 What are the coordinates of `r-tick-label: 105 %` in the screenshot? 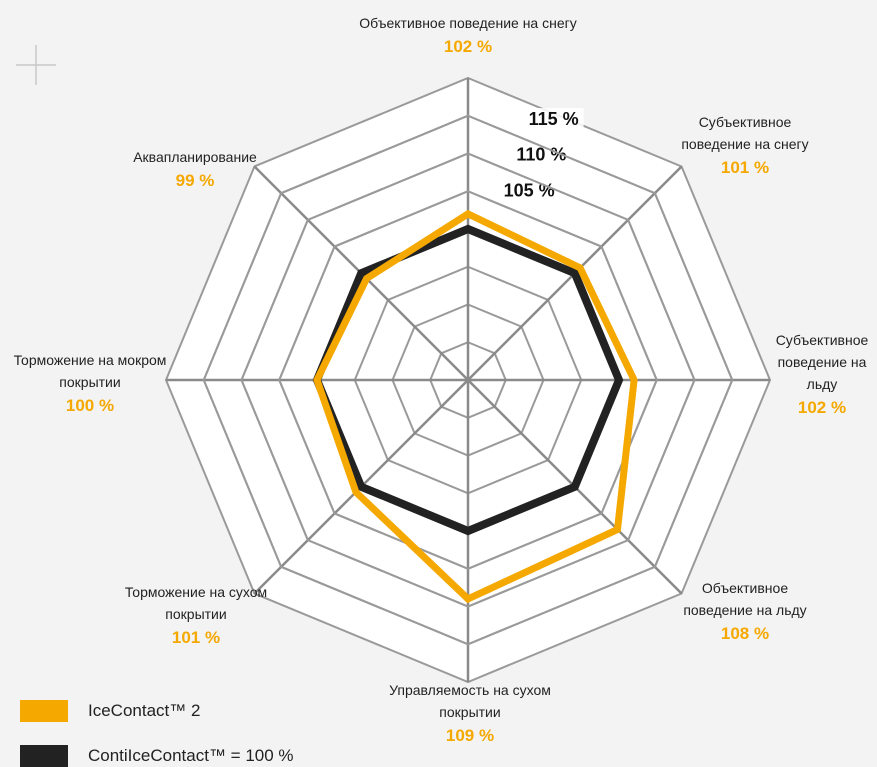 It's located at (529, 190).